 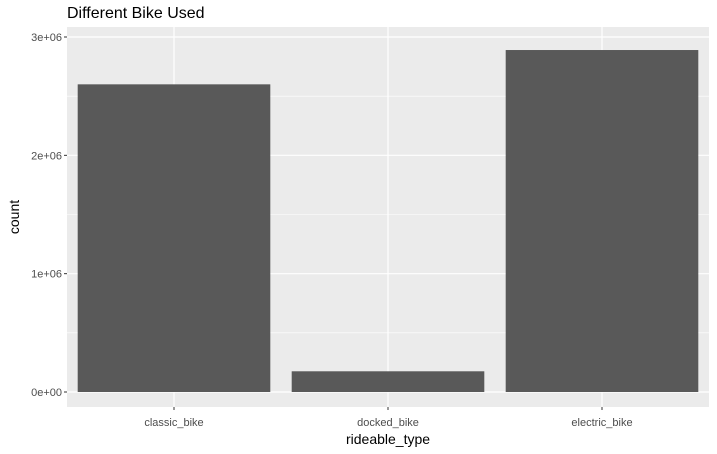 I want to click on x-tick-label: electric_bike, so click(x=601, y=423).